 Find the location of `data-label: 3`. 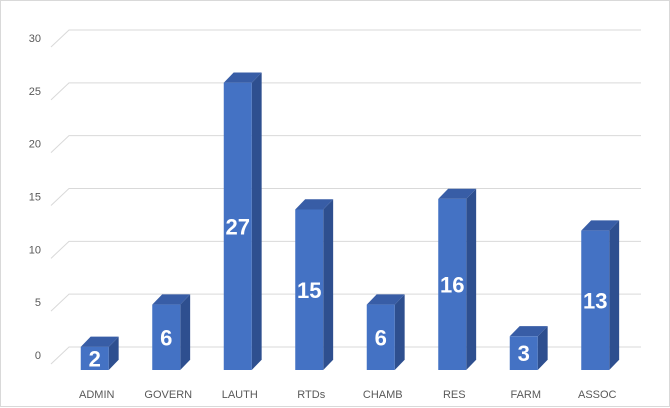

data-label: 3 is located at coordinates (524, 353).